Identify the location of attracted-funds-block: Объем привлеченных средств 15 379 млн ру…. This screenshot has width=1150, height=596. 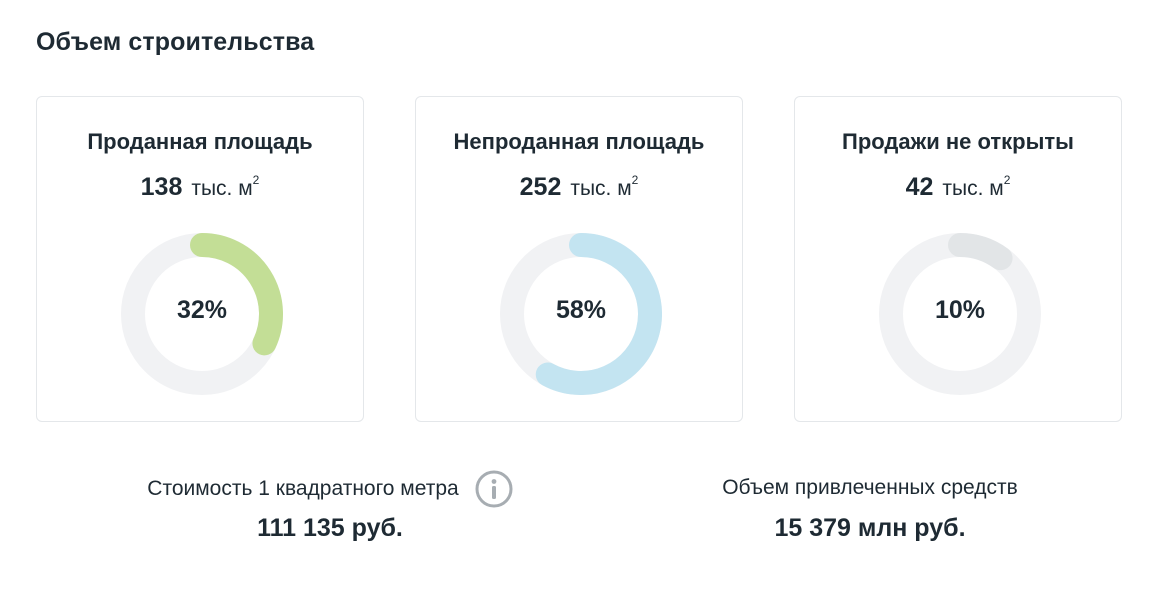
(870, 509).